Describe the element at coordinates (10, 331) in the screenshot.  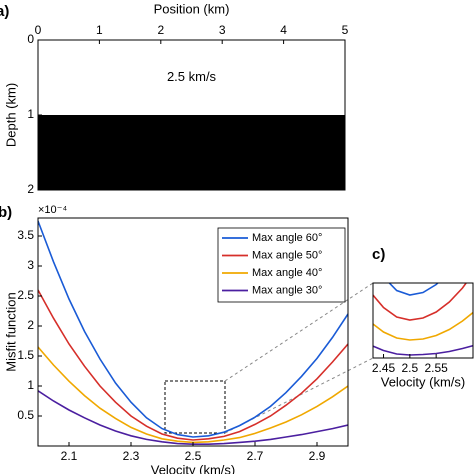
I see `y-axis-label: Misfit function` at that location.